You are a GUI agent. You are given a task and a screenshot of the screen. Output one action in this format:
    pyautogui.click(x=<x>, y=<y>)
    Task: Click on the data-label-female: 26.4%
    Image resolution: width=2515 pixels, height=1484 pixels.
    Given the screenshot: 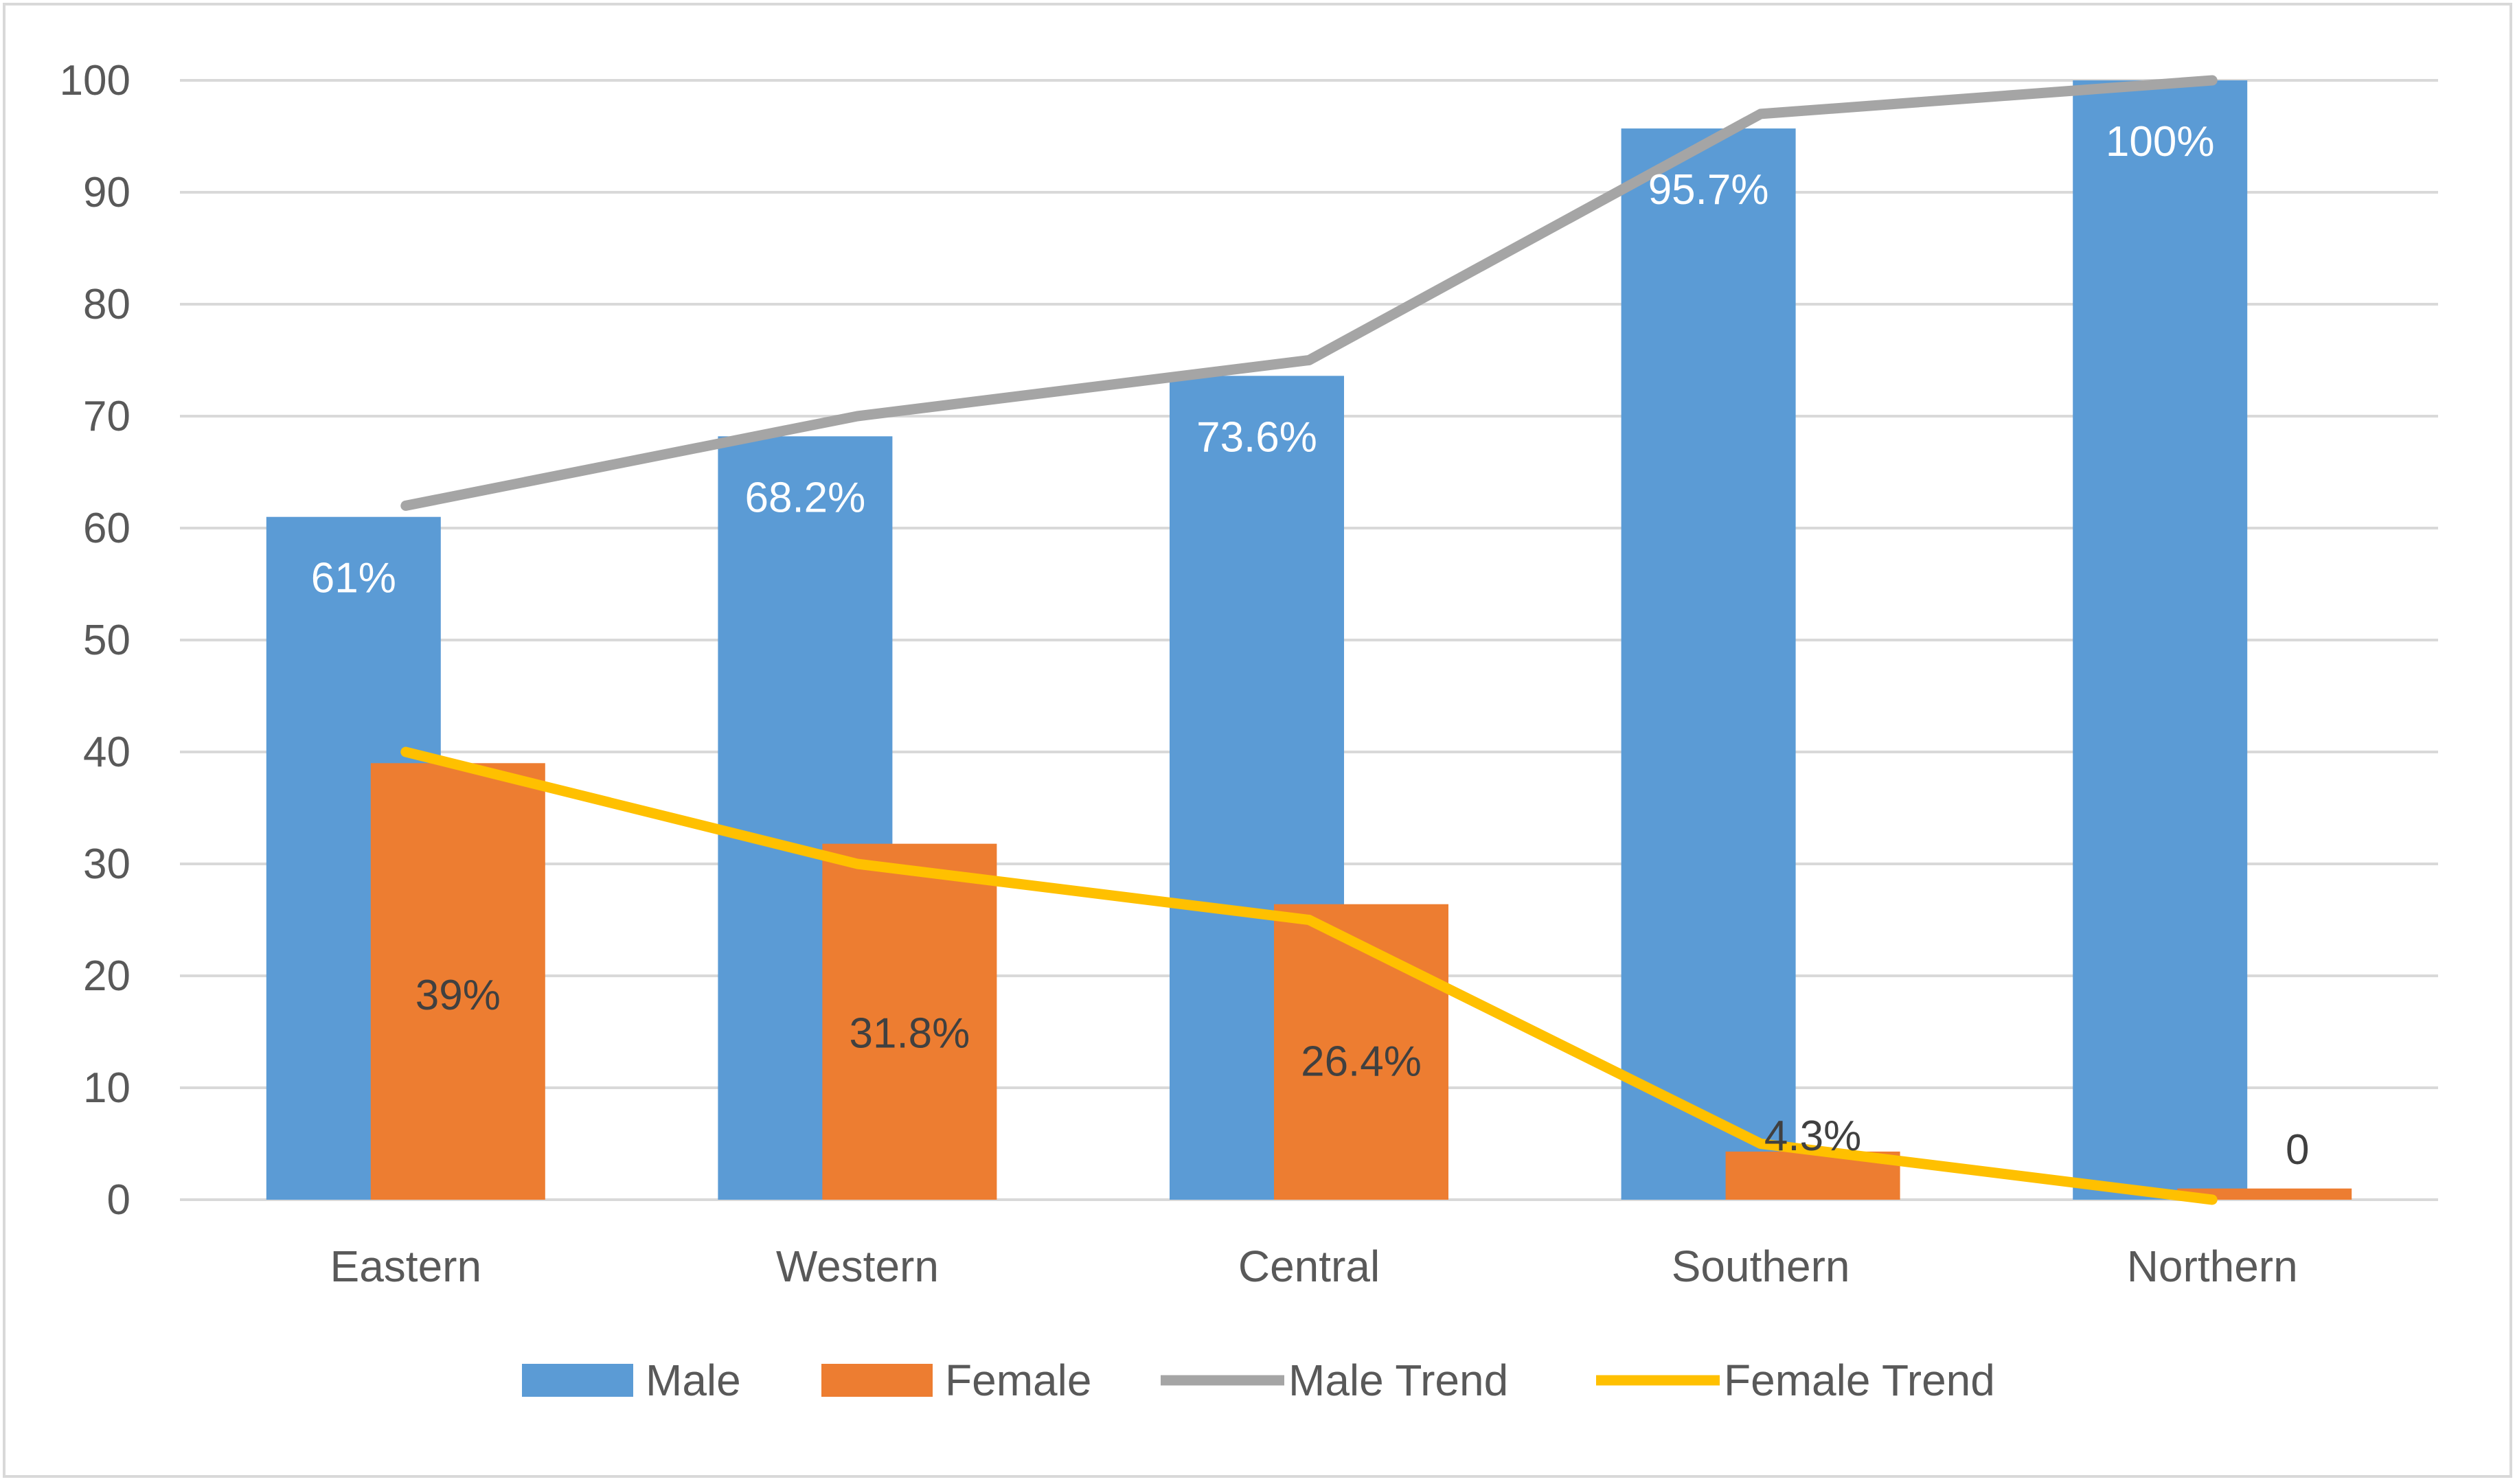 What is the action you would take?
    pyautogui.click(x=1361, y=1062)
    